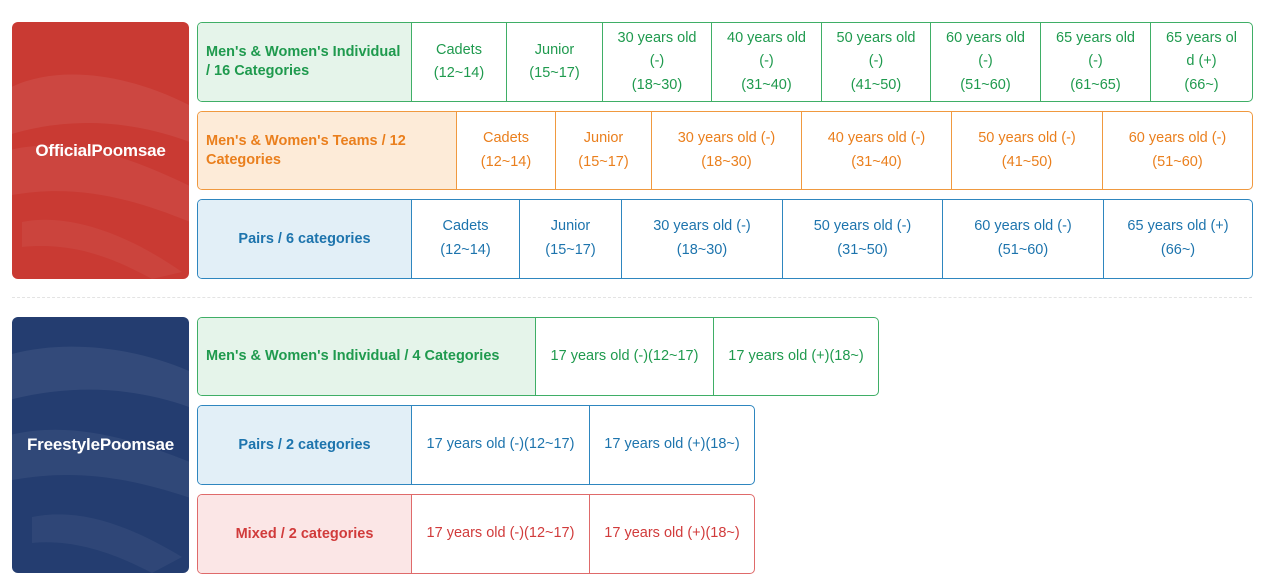 Image resolution: width=1280 pixels, height=585 pixels. I want to click on category-cell-65-plus: 65 years old (+) (66~), so click(1177, 239).